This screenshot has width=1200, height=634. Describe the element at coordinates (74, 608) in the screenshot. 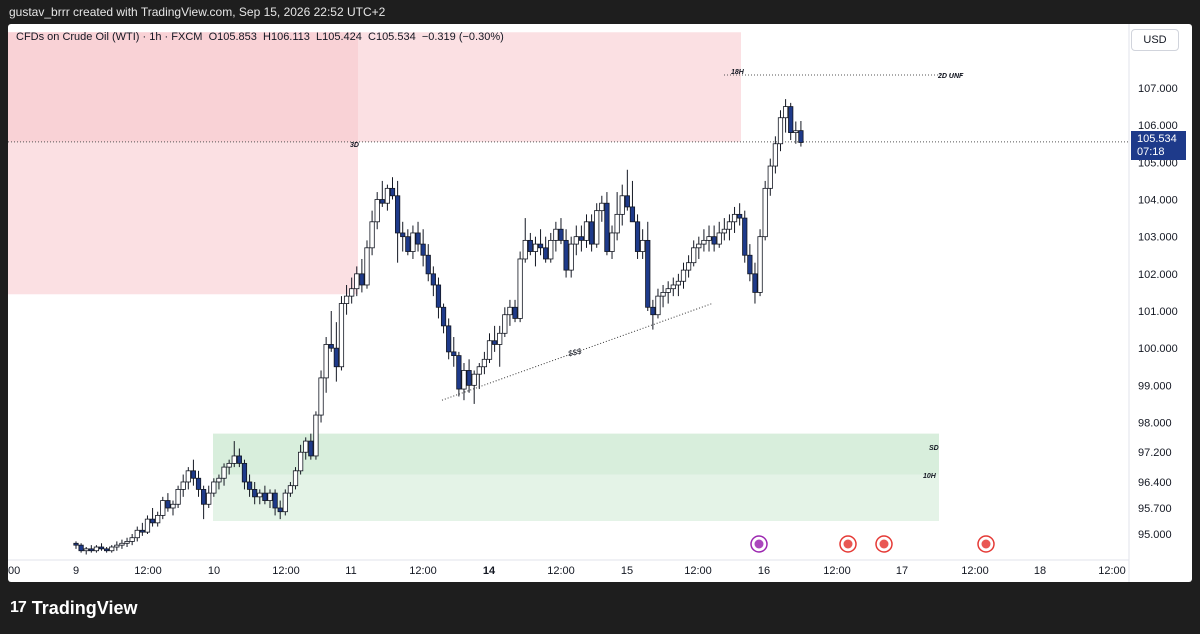

I see `footer-brand: 17 TradingView` at that location.